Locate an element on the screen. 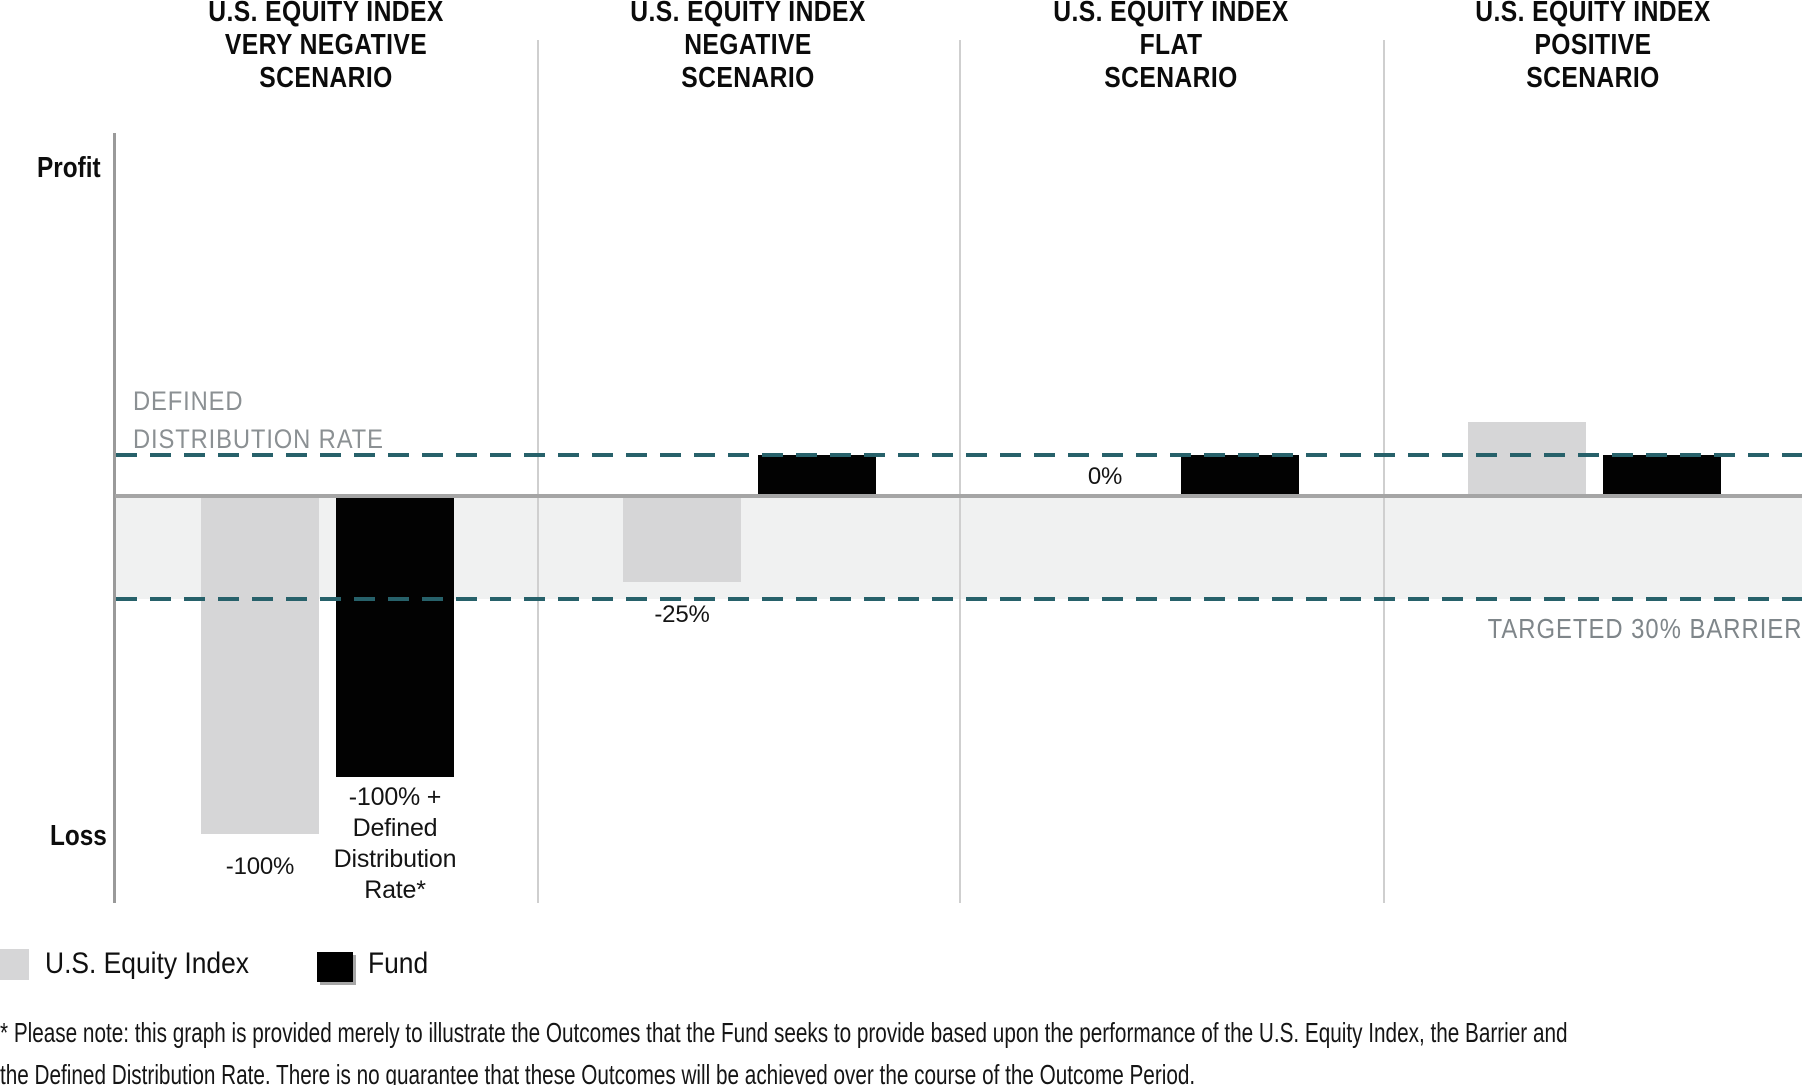 Image resolution: width=1802 pixels, height=1085 pixels. barrier-line is located at coordinates (959, 598).